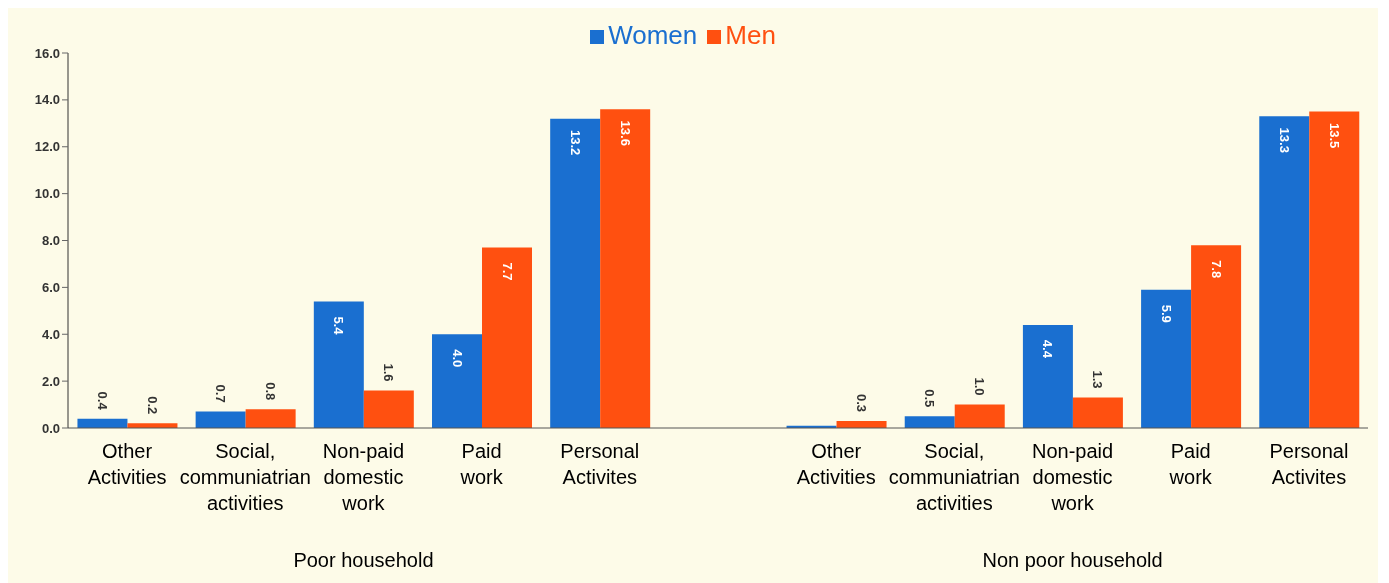 This screenshot has width=1389, height=583. I want to click on y-tick-label: 16.0, so click(47, 53).